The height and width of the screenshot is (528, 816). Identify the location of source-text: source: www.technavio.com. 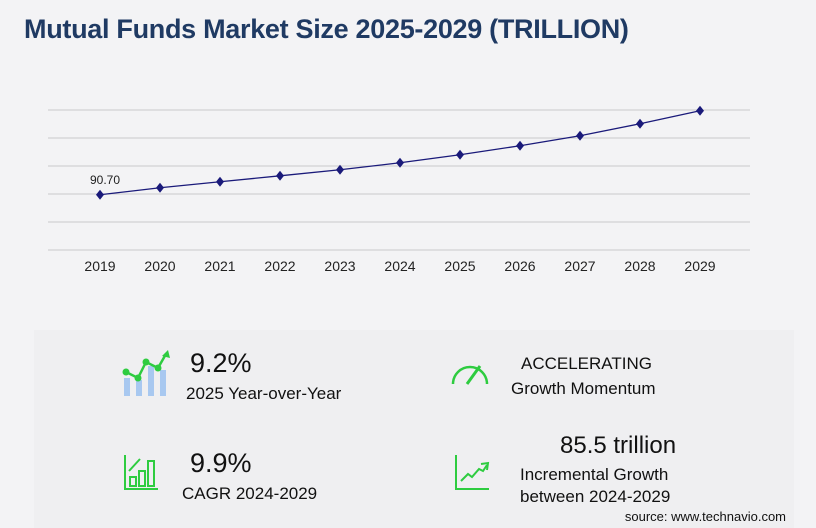
(705, 516).